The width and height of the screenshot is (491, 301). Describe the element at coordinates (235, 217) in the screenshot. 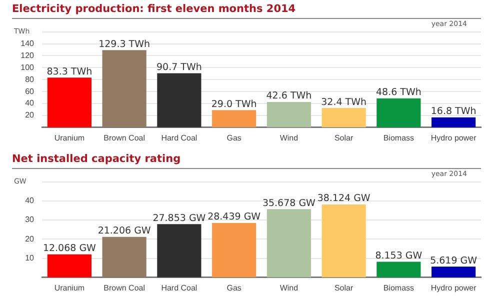

I see `data-label: 28.439 GW` at that location.